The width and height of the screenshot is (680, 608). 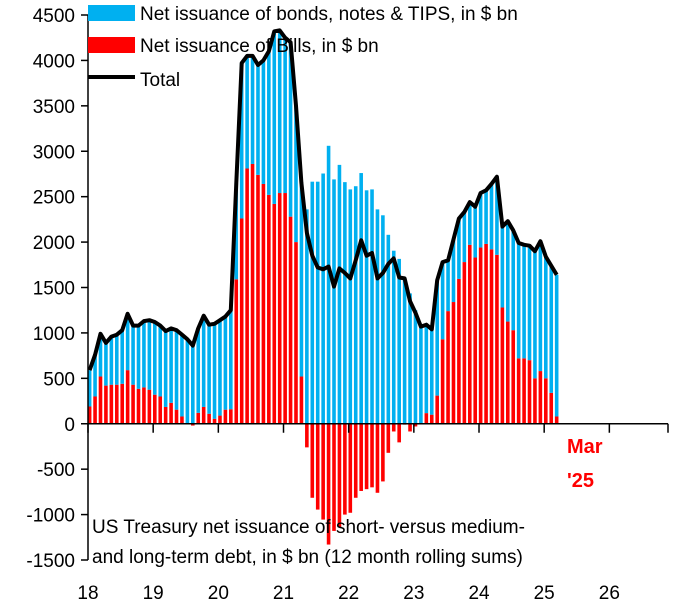 I want to click on x-tick-label: 18, so click(x=87, y=593).